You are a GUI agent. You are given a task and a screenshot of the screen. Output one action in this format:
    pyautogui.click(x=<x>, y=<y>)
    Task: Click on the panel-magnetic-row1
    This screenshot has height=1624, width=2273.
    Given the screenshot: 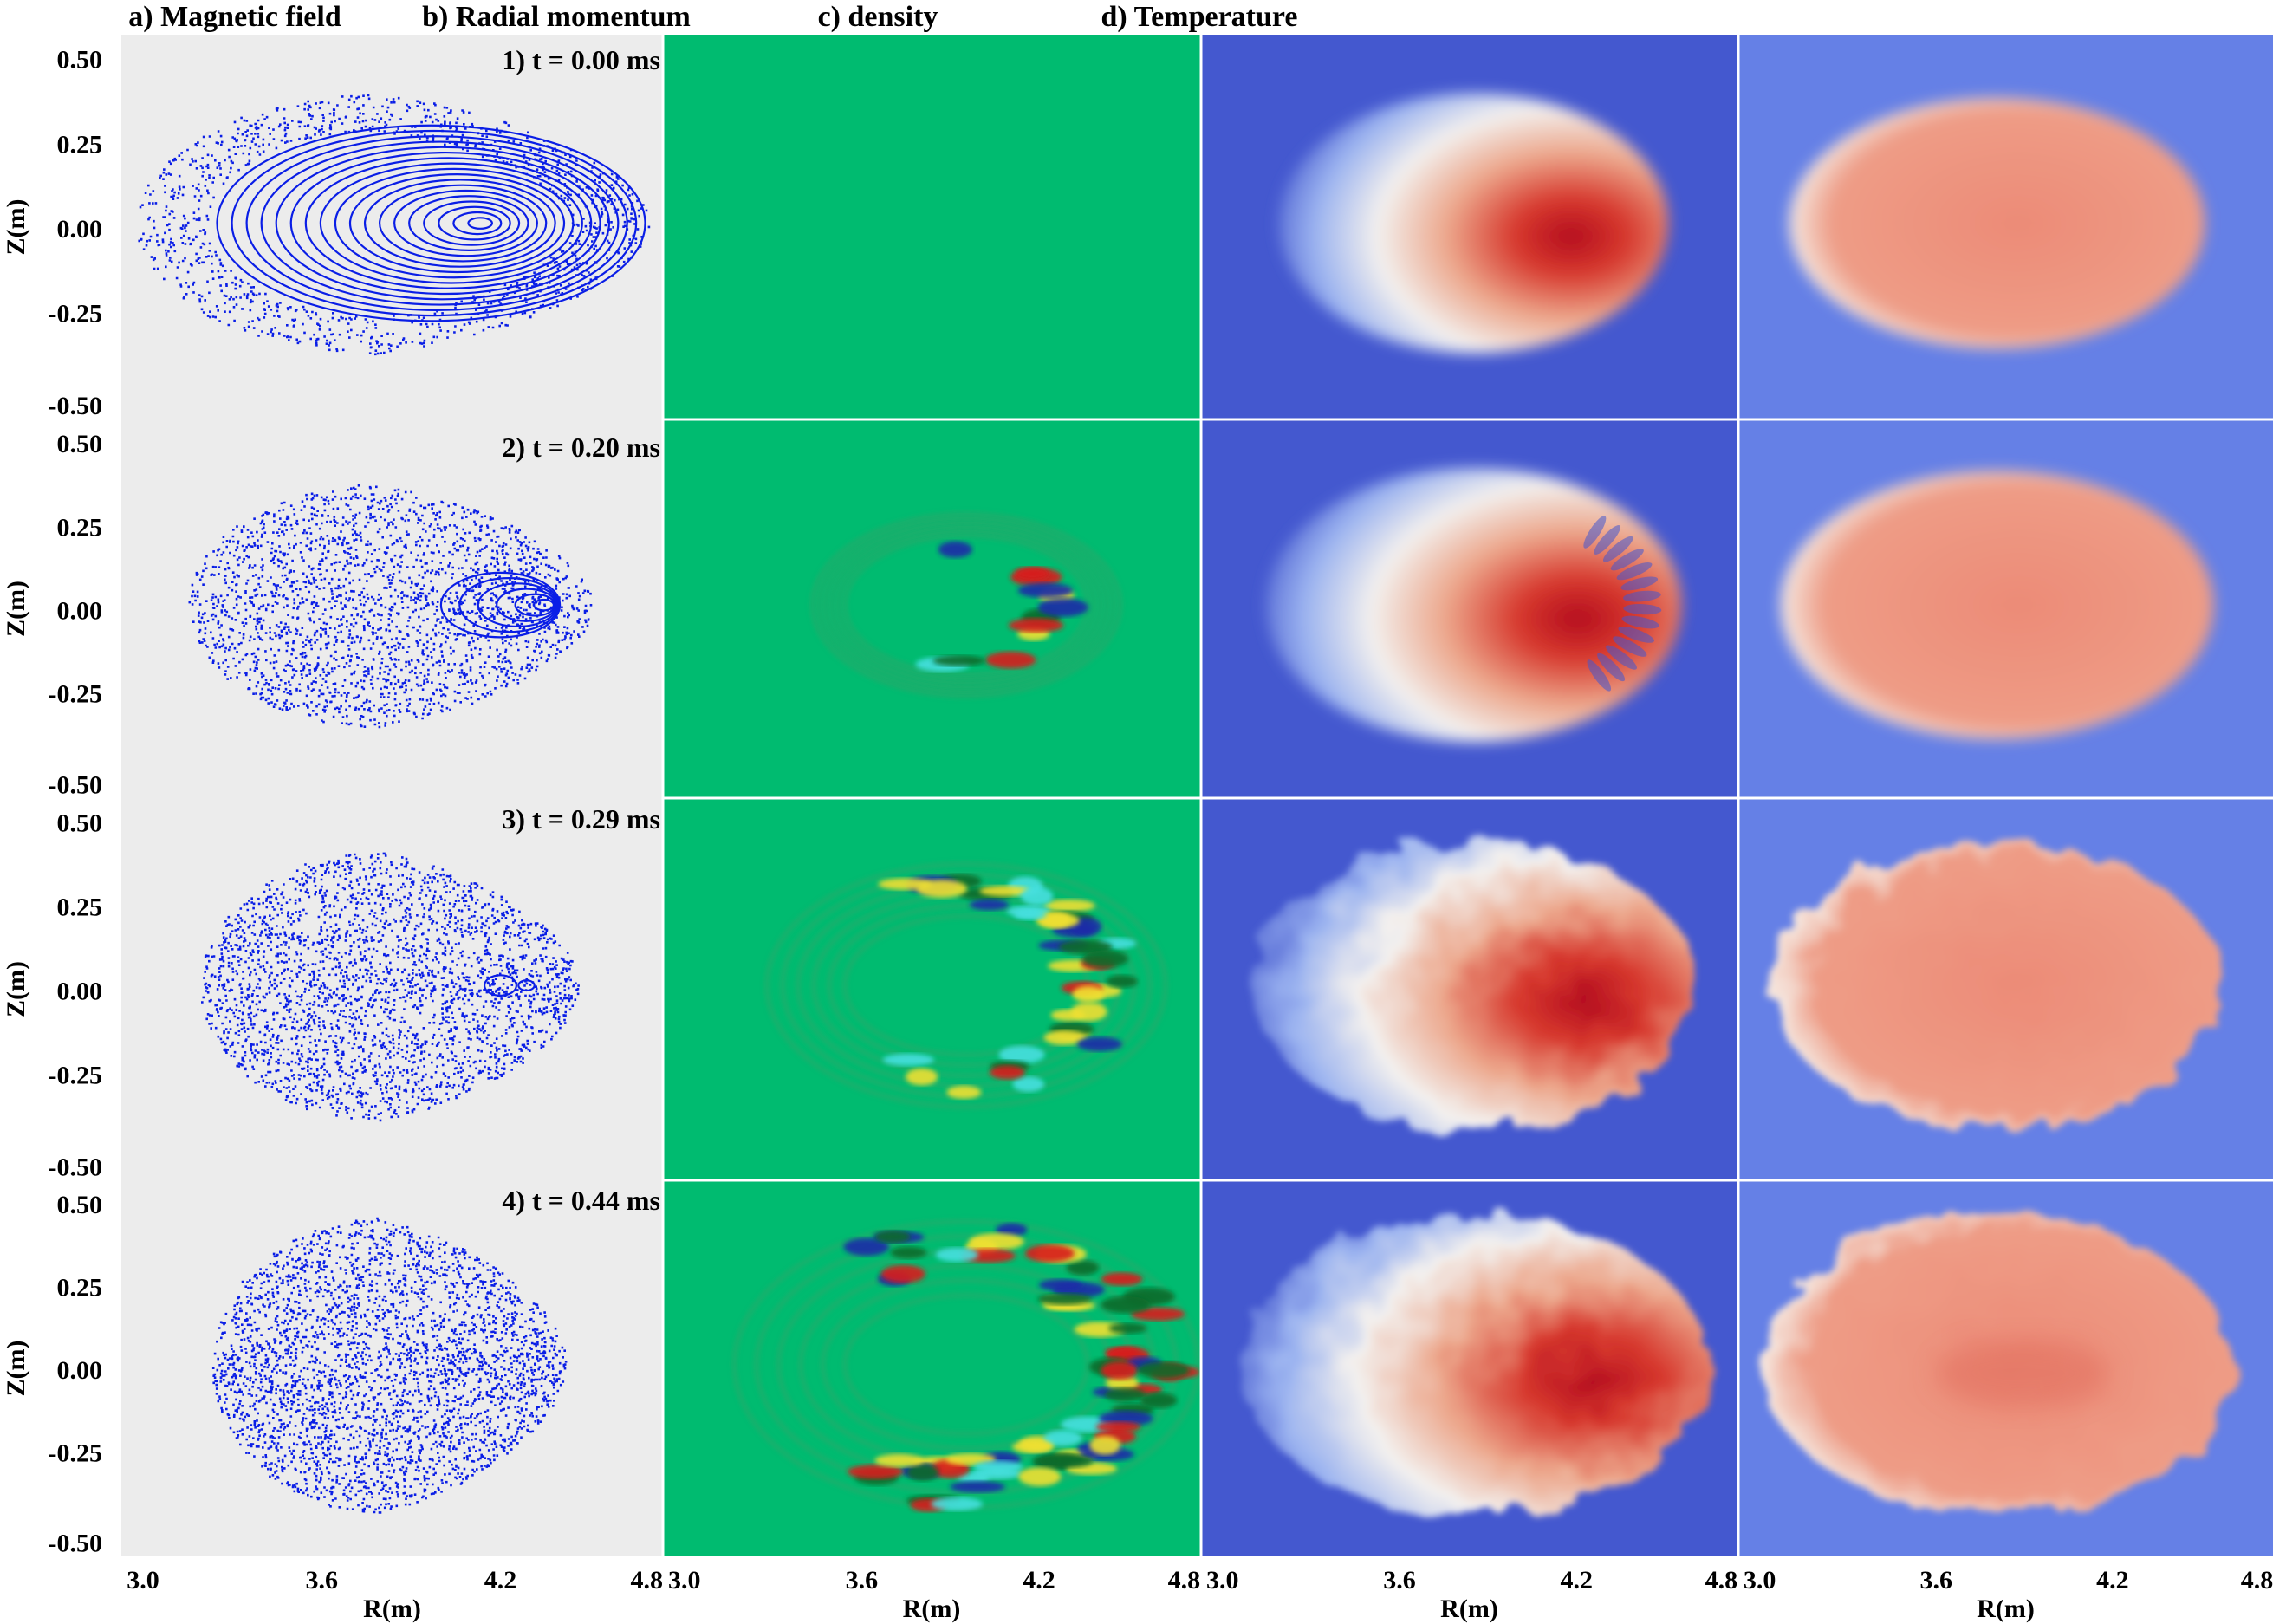 What is the action you would take?
    pyautogui.click(x=392, y=227)
    